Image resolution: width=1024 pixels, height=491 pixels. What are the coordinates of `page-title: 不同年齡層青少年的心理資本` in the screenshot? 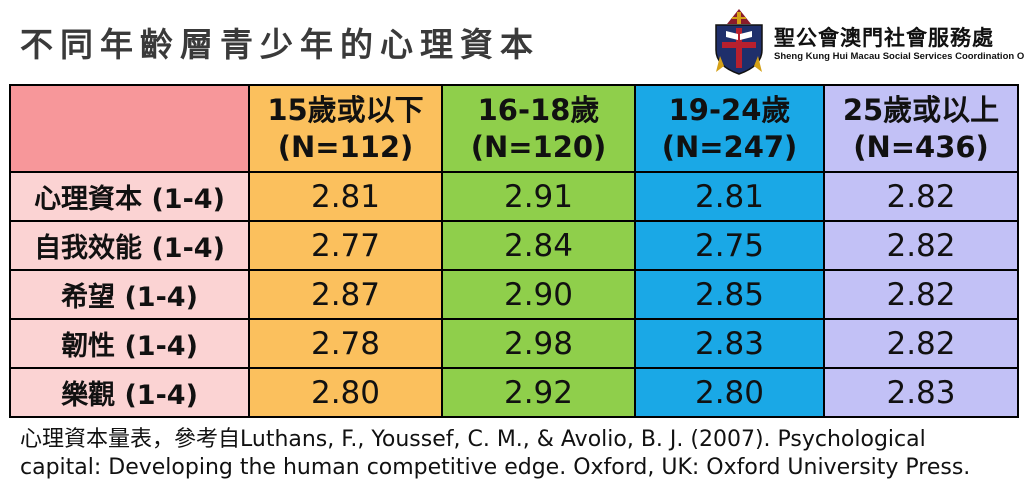 It's located at (280, 44).